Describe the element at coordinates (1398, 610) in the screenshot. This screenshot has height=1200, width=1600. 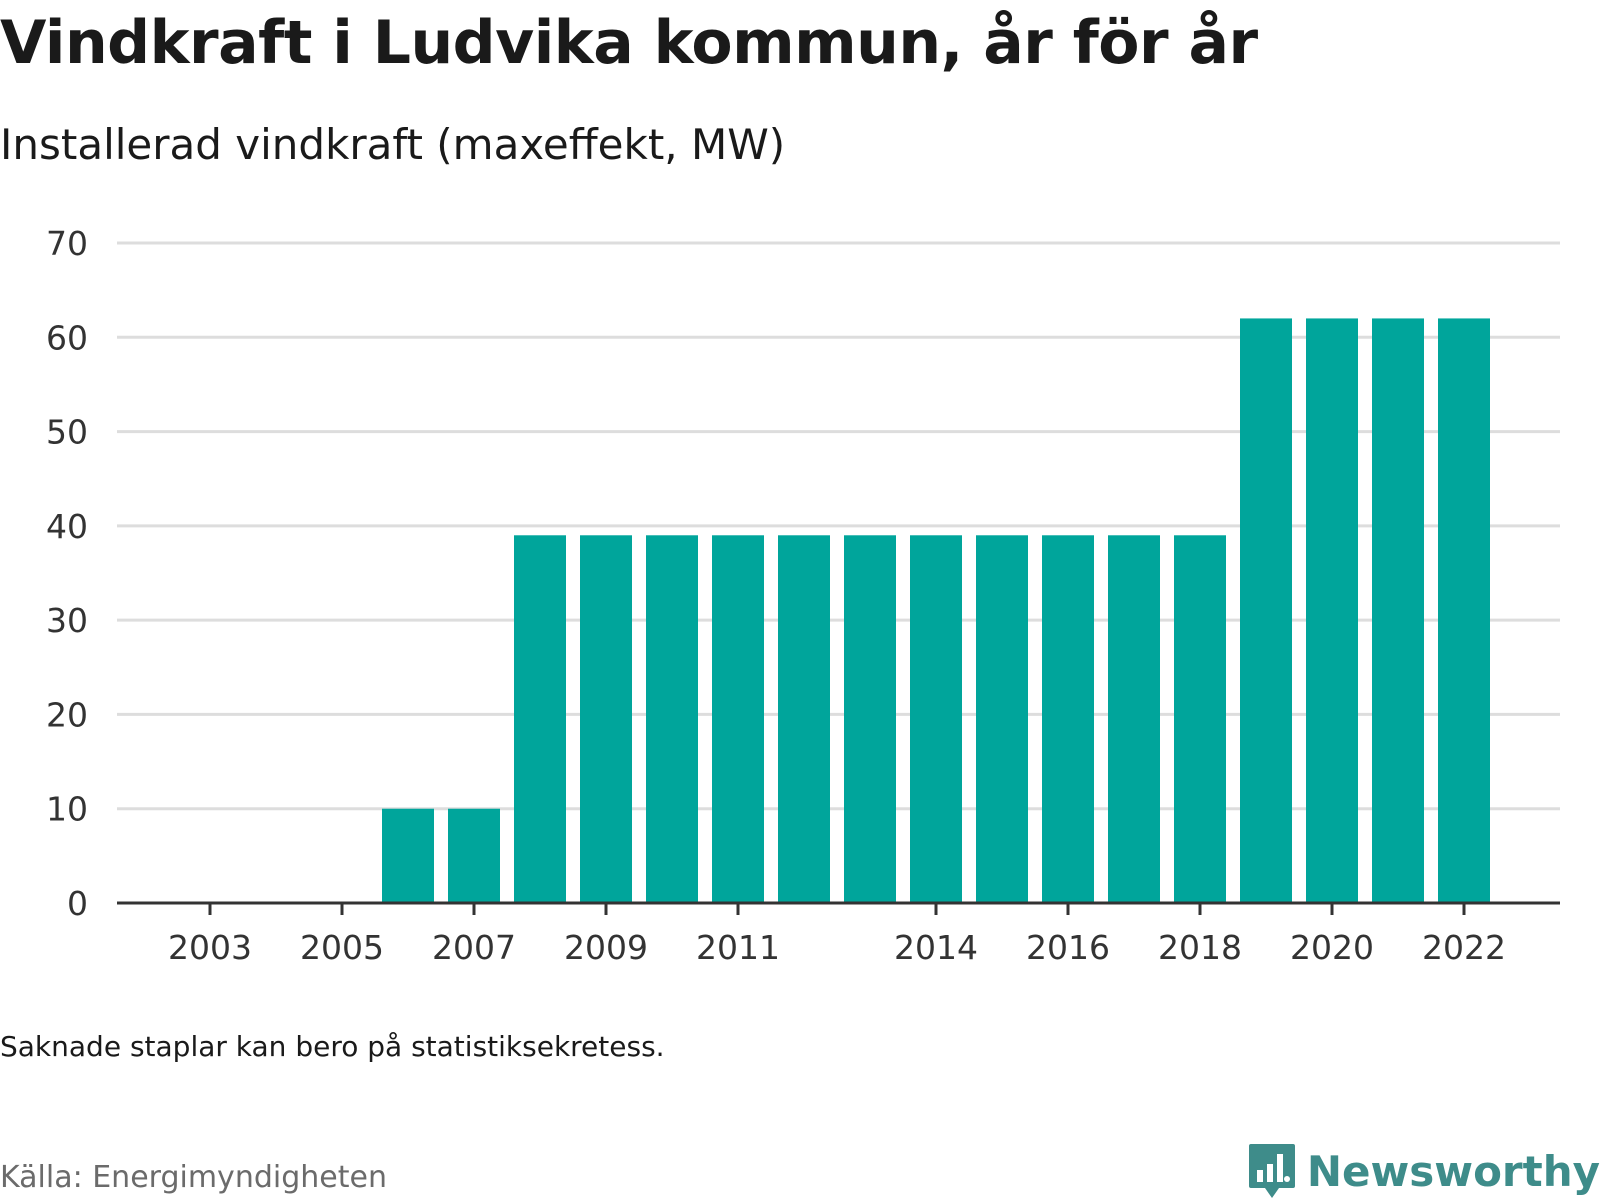
I see `bar-2021` at that location.